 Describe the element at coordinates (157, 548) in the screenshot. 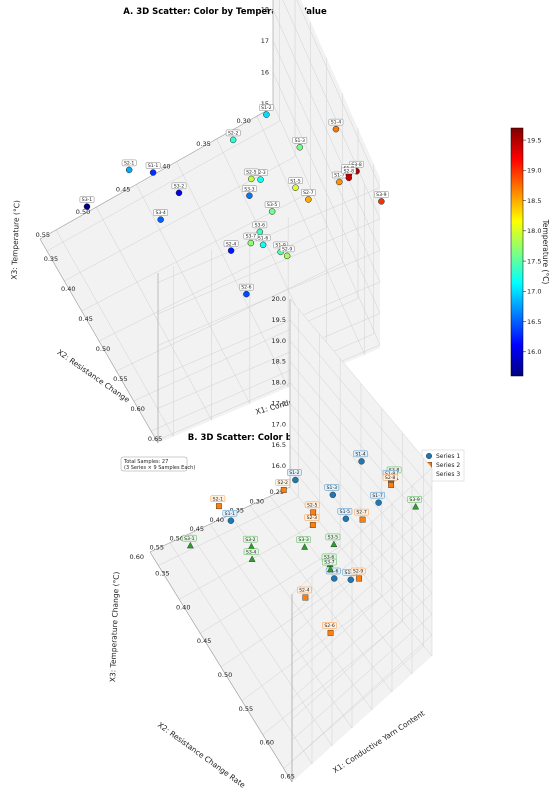

I see `chart-b-ytick-label: 0.55` at that location.